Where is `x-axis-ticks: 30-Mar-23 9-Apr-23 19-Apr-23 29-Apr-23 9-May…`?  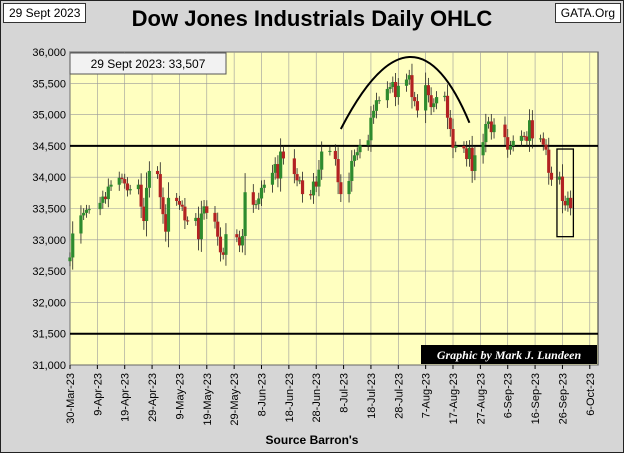 x-axis-ticks: 30-Mar-23 9-Apr-23 19-Apr-23 29-Apr-23 9-May… is located at coordinates (331, 395).